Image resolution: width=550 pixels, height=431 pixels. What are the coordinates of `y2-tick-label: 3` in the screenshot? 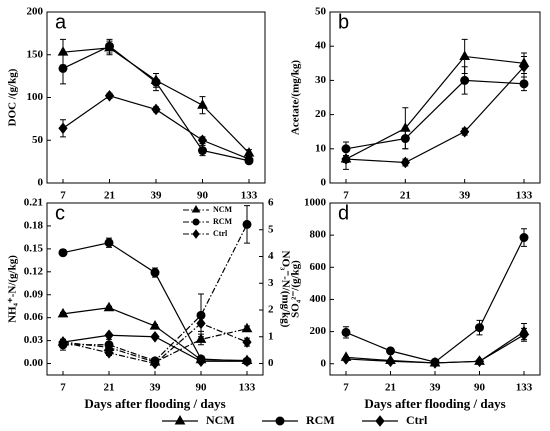 It's located at (271, 283).